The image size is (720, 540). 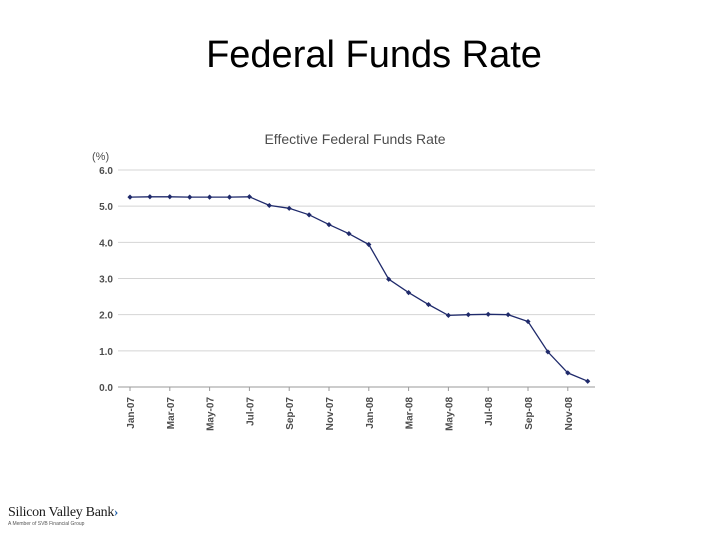 What do you see at coordinates (349, 389) in the screenshot?
I see `axis-layer` at bounding box center [349, 389].